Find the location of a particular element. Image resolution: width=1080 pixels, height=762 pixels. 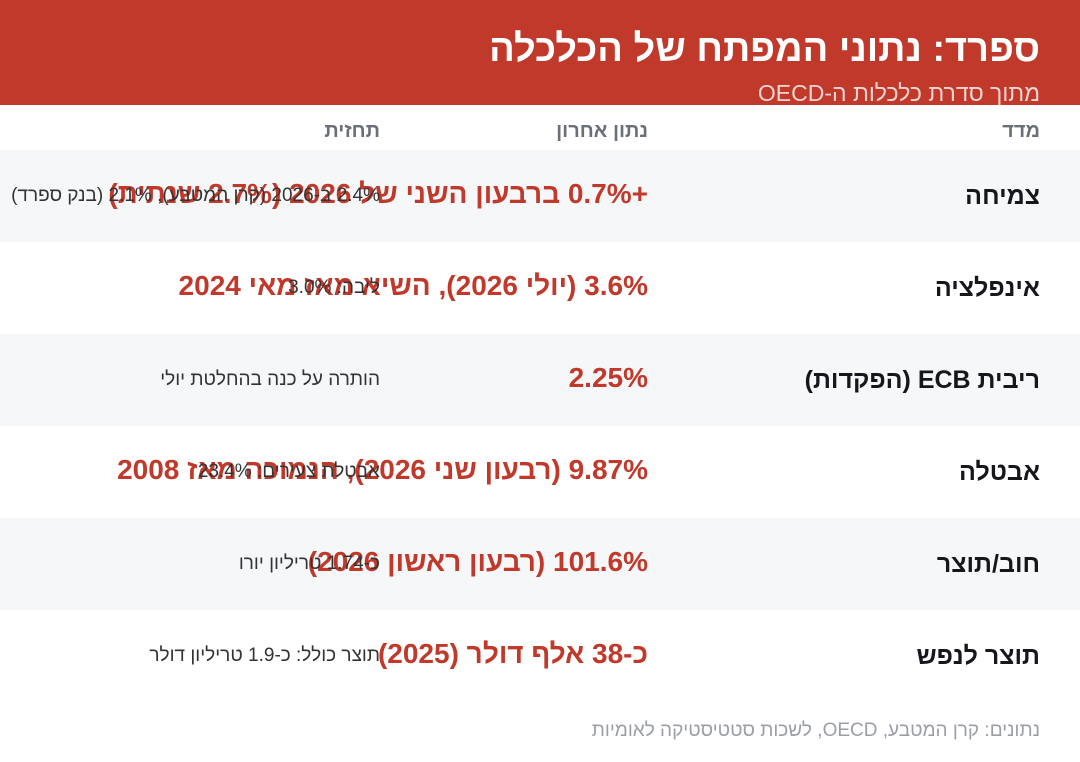

latest-value: כ-38 אלף דולר (2025) is located at coordinates (512, 653).